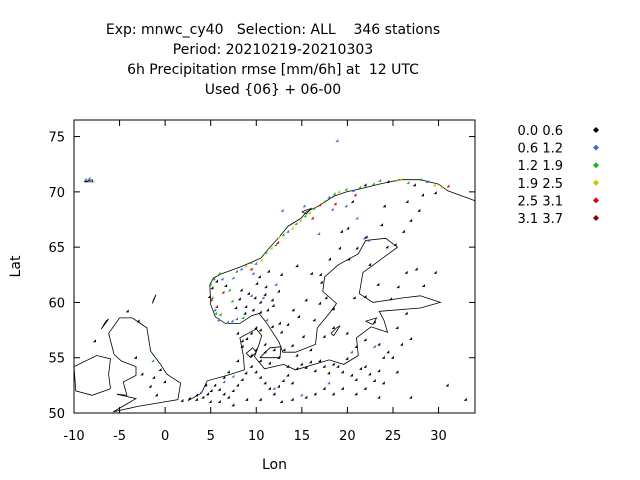 The image size is (640, 480). I want to click on x-tick-label: 5, so click(211, 436).